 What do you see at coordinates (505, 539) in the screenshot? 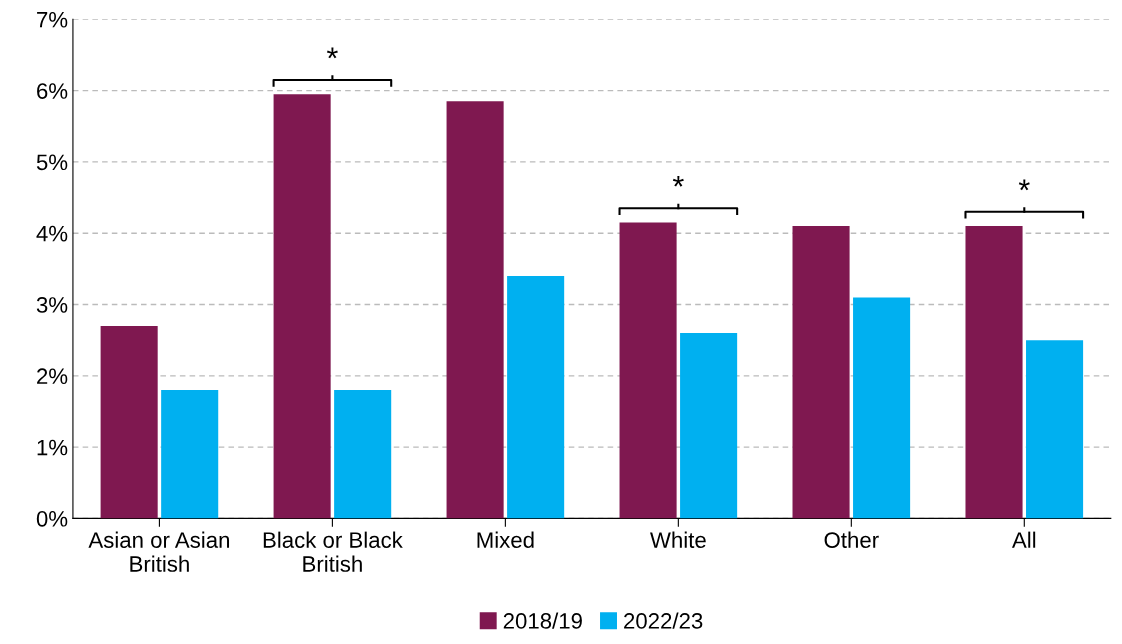
I see `x-tick-label: Mixed` at bounding box center [505, 539].